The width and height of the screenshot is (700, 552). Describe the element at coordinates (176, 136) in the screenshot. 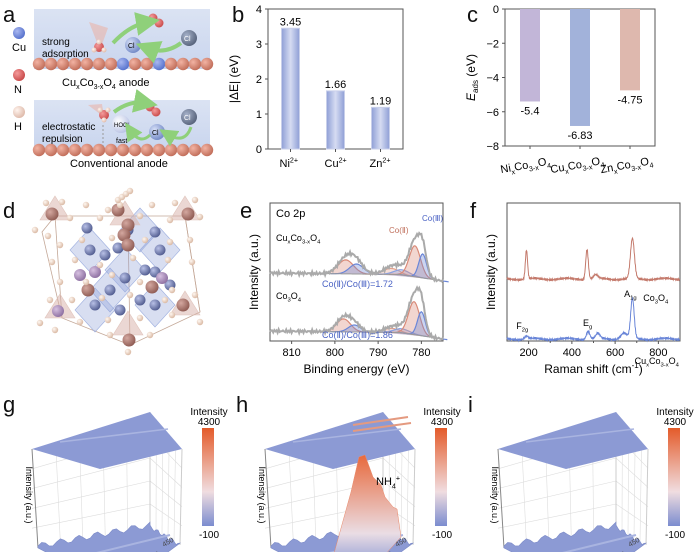

I see `arrow-icon` at that location.